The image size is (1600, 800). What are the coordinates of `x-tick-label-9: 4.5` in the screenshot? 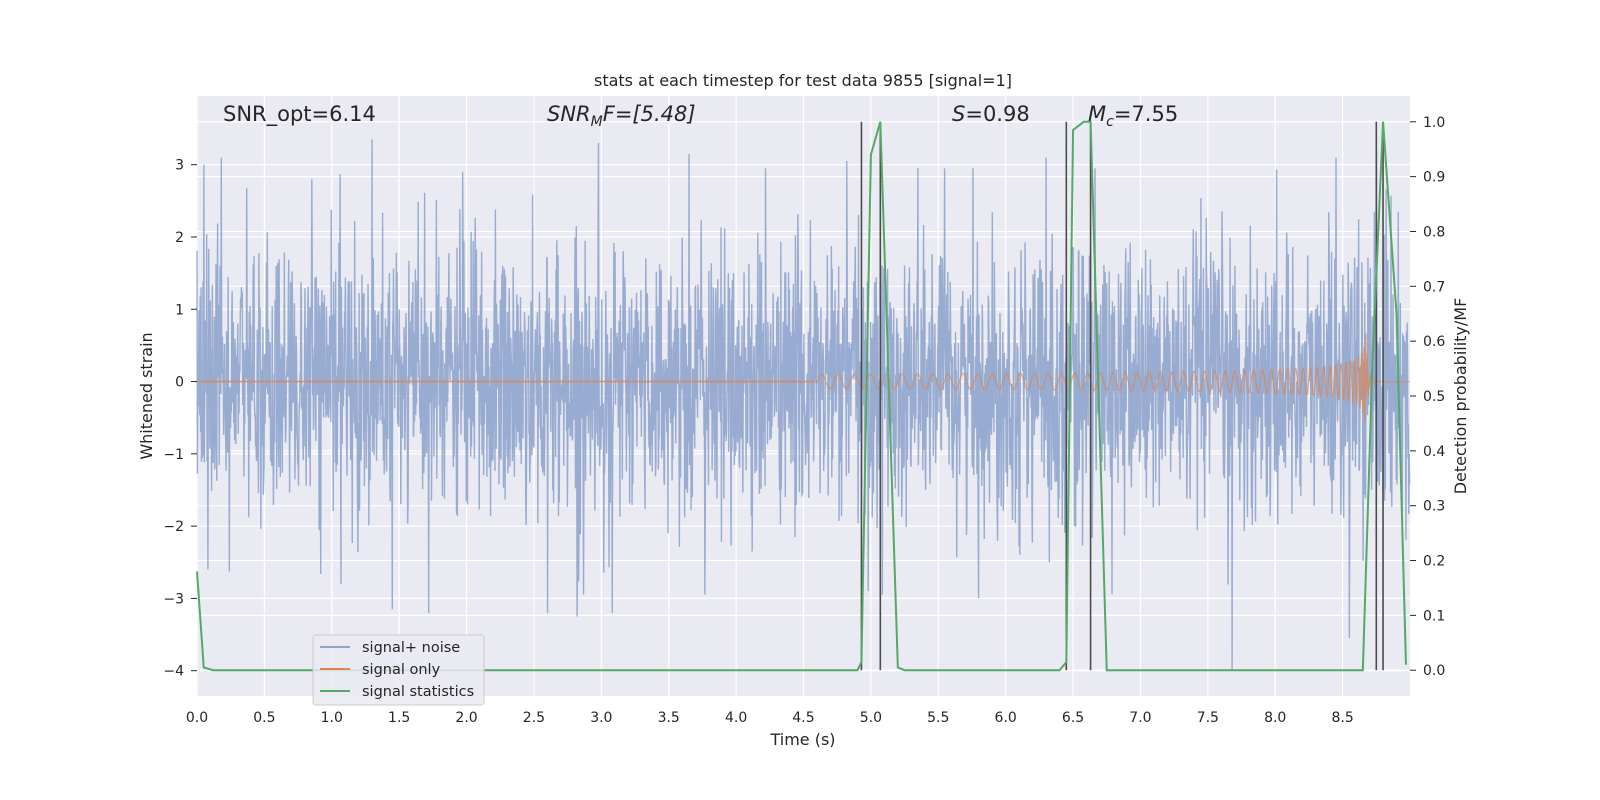 It's located at (803, 718).